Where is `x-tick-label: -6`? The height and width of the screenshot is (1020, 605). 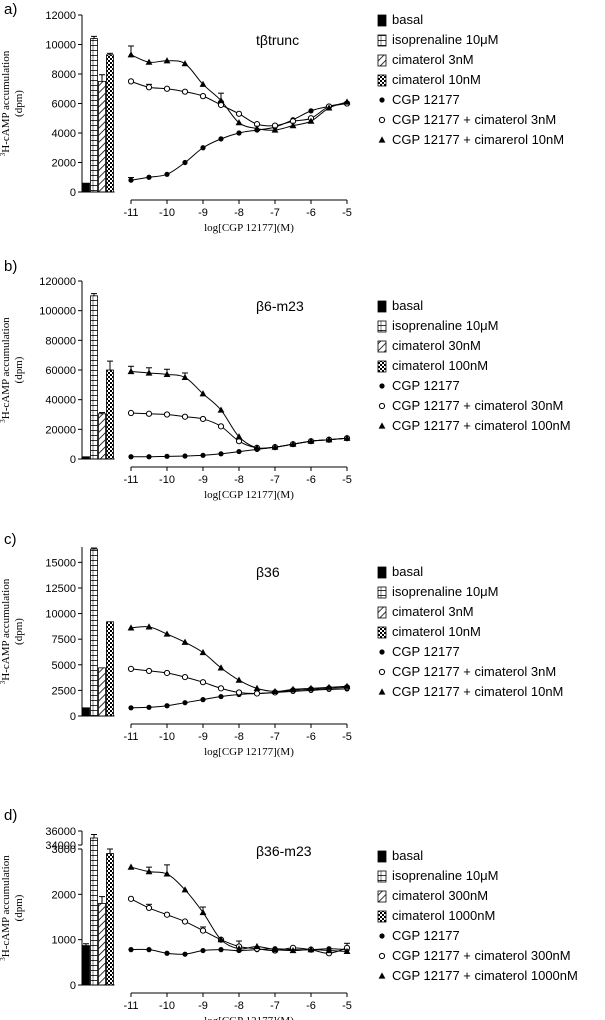 x-tick-label: -6 is located at coordinates (311, 737).